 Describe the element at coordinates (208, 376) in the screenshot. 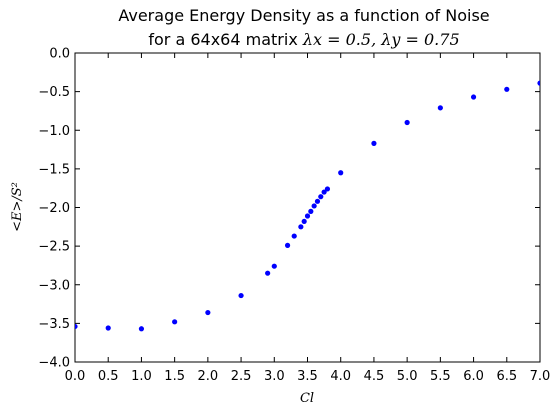

I see `x-tick-label: 2.0` at that location.